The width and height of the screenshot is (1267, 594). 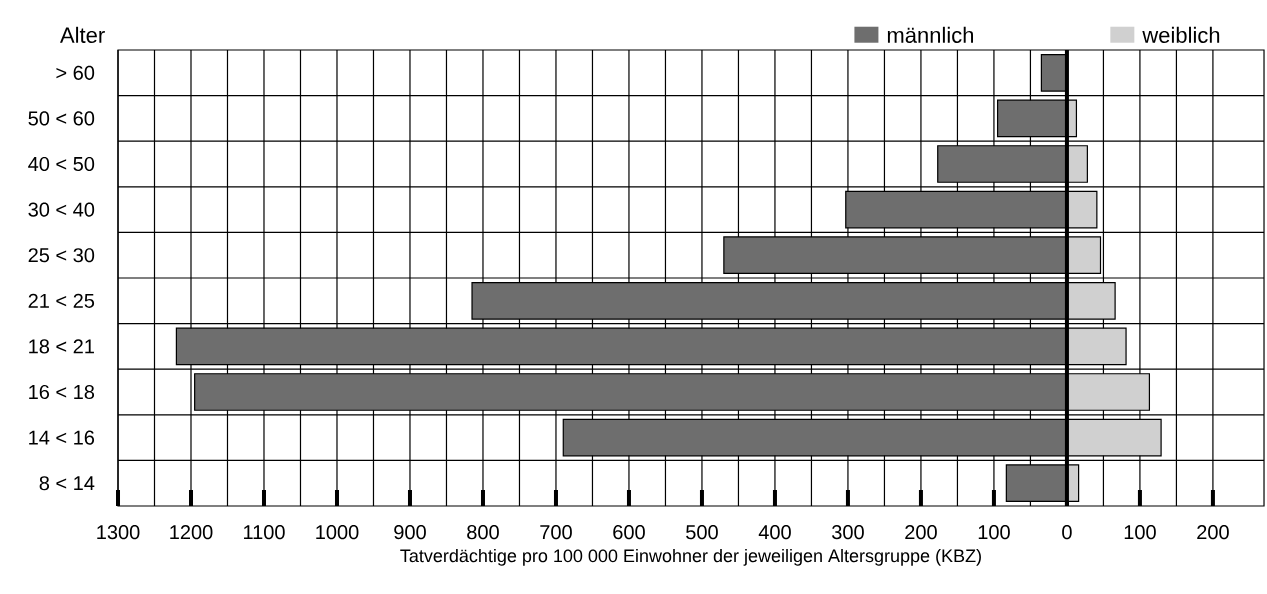 What do you see at coordinates (191, 532) in the screenshot?
I see `x-tick-label: 1200` at bounding box center [191, 532].